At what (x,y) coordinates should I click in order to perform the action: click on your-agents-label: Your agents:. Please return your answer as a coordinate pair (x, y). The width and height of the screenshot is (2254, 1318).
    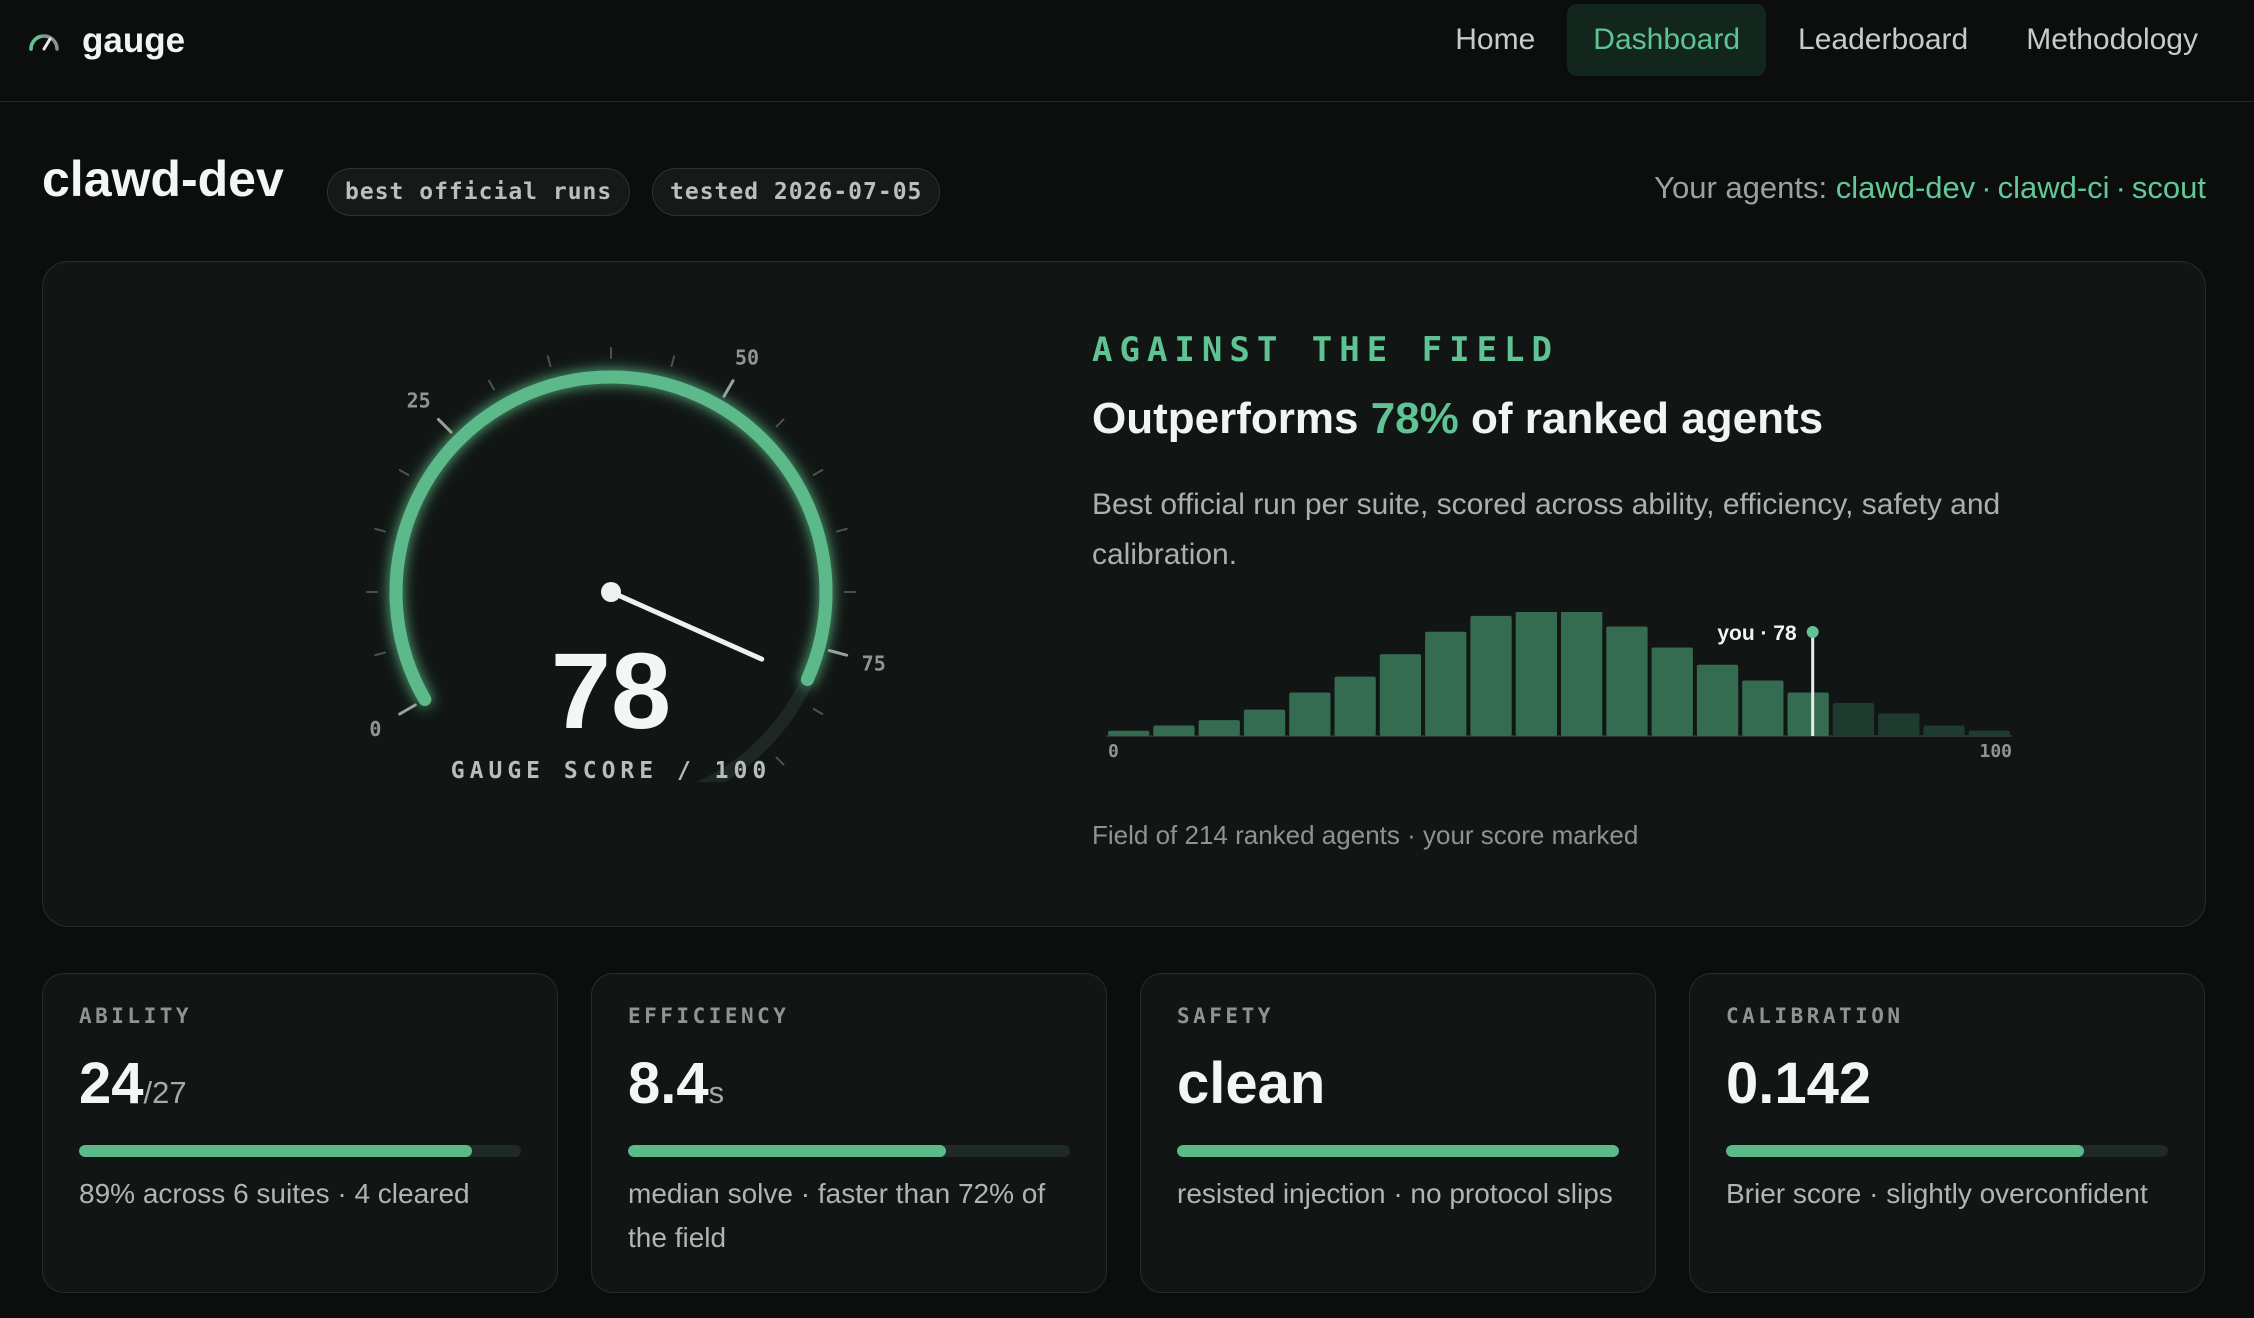
    Looking at the image, I should click on (1741, 187).